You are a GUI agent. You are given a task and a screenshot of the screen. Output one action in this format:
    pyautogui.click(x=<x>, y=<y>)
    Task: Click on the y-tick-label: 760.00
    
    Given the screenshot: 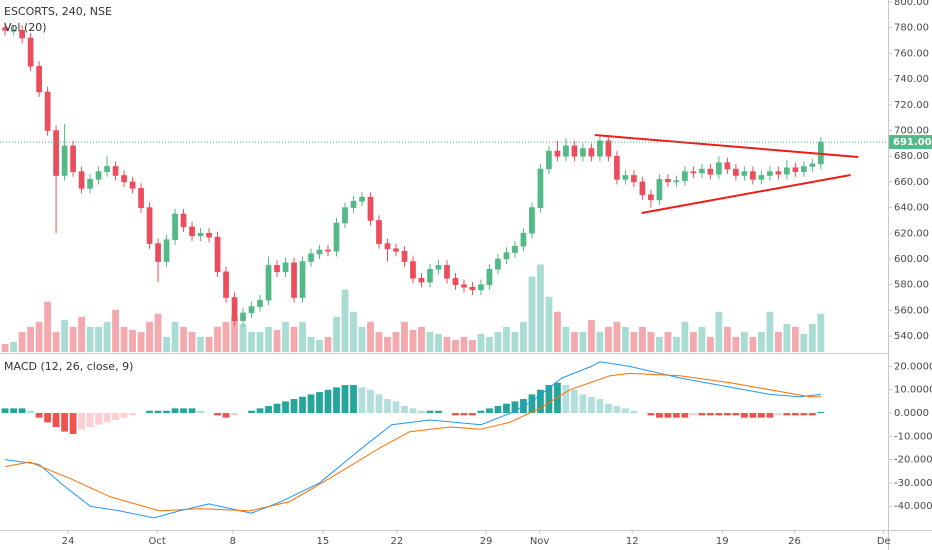 What is the action you would take?
    pyautogui.click(x=911, y=53)
    